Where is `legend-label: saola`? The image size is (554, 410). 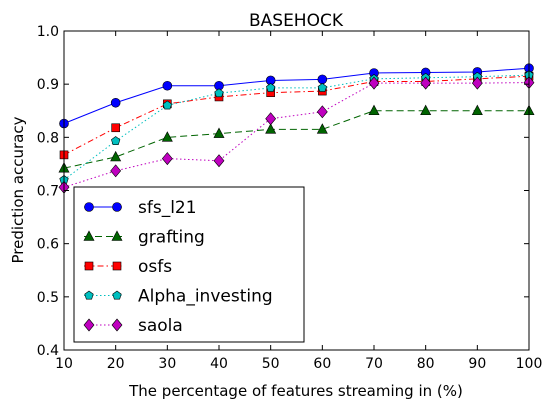
legend-label: saola is located at coordinates (160, 326).